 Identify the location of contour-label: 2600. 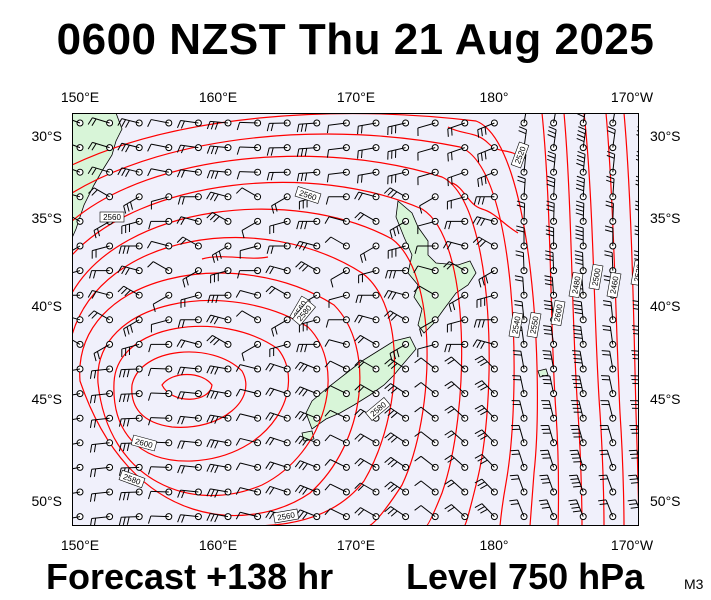
(558, 313).